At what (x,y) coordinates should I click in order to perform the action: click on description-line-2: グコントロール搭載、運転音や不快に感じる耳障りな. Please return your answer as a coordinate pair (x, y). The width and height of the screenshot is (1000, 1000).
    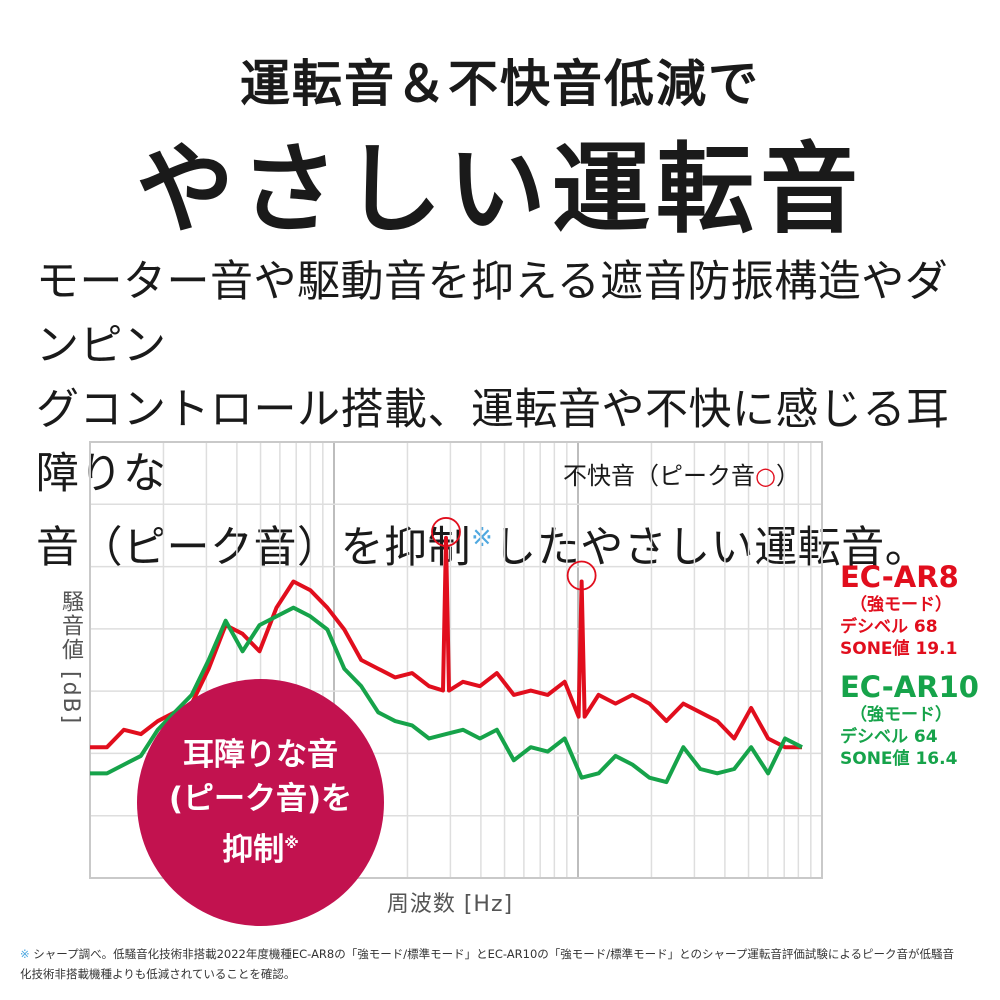
    Looking at the image, I should click on (493, 442).